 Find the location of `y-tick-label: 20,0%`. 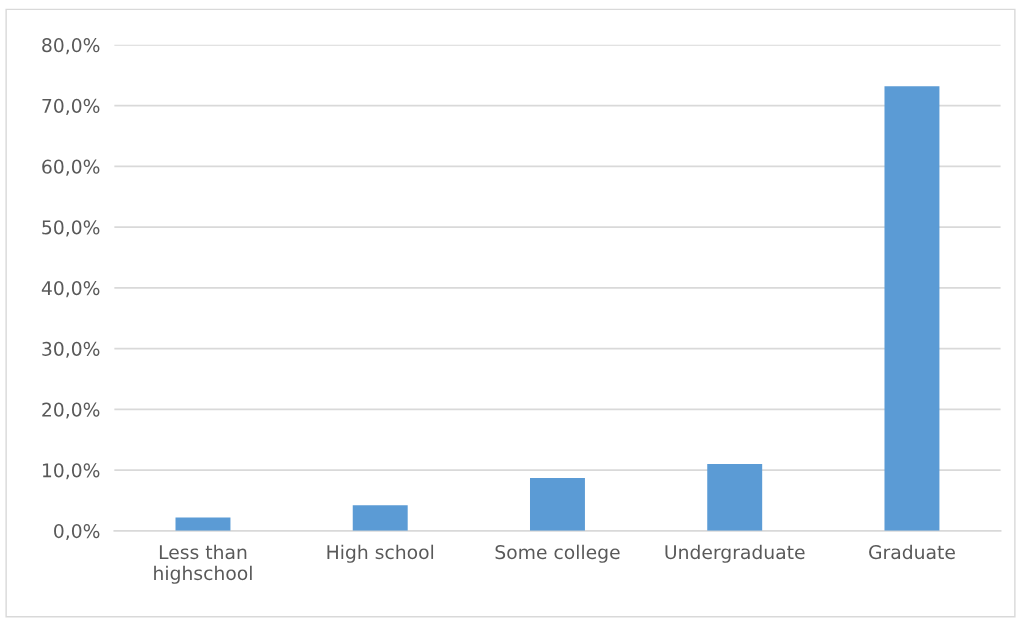

y-tick-label: 20,0% is located at coordinates (71, 410).